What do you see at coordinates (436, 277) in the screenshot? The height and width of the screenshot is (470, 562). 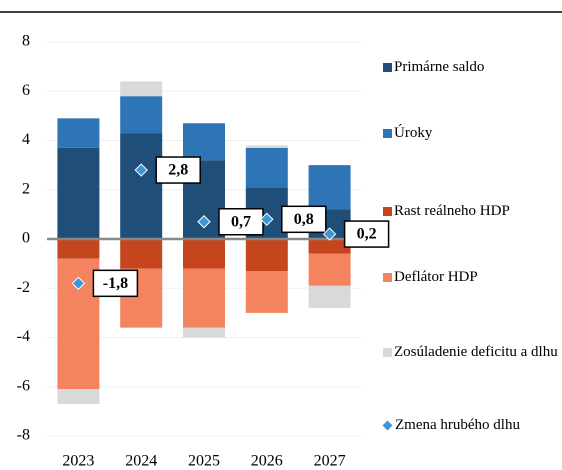 I see `legend-label: Deflátor HDP` at bounding box center [436, 277].